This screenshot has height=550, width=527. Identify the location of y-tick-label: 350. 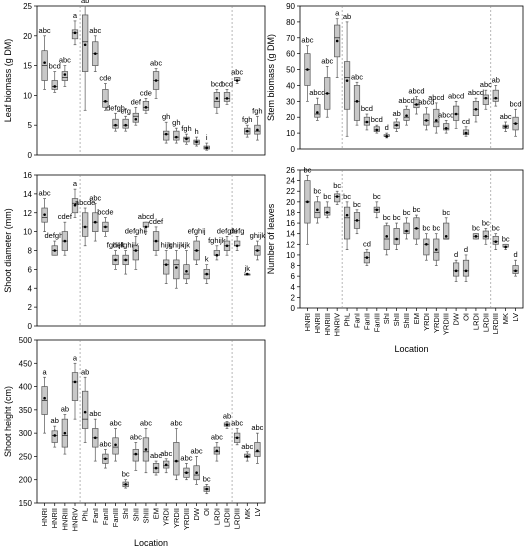
(26, 410).